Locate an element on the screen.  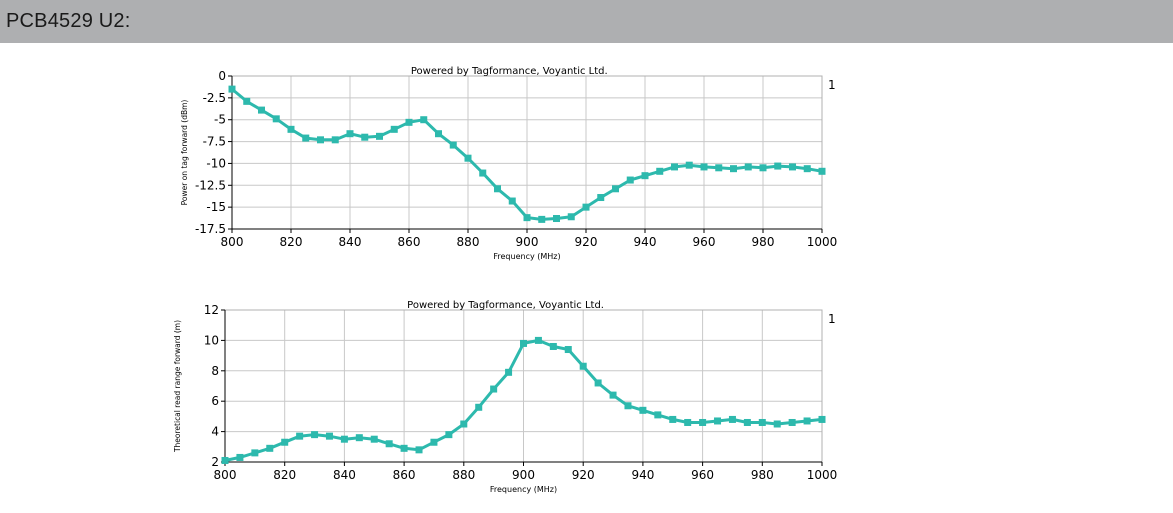
power-x-tick-label: 840 is located at coordinates (350, 242).